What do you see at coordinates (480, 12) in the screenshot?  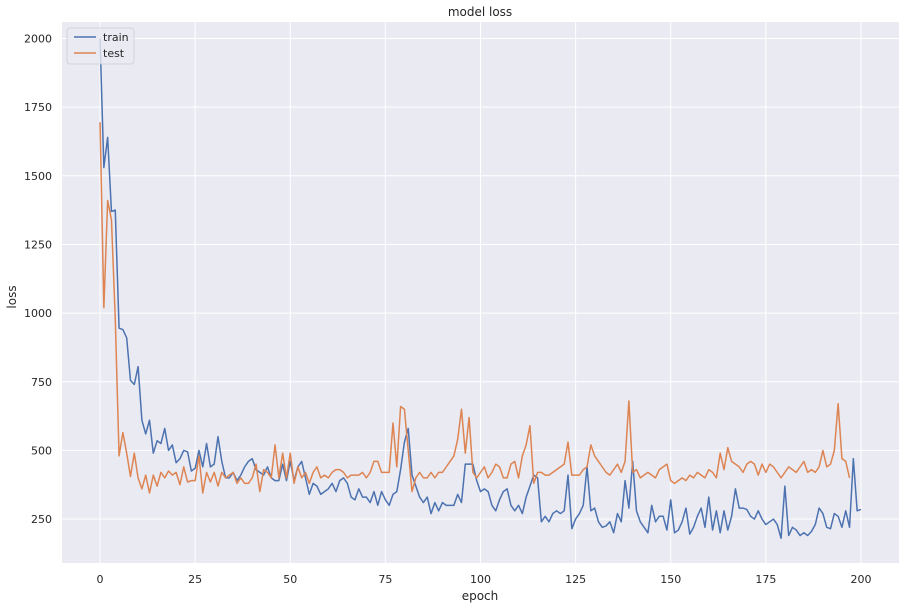 I see `chart-title: model loss` at bounding box center [480, 12].